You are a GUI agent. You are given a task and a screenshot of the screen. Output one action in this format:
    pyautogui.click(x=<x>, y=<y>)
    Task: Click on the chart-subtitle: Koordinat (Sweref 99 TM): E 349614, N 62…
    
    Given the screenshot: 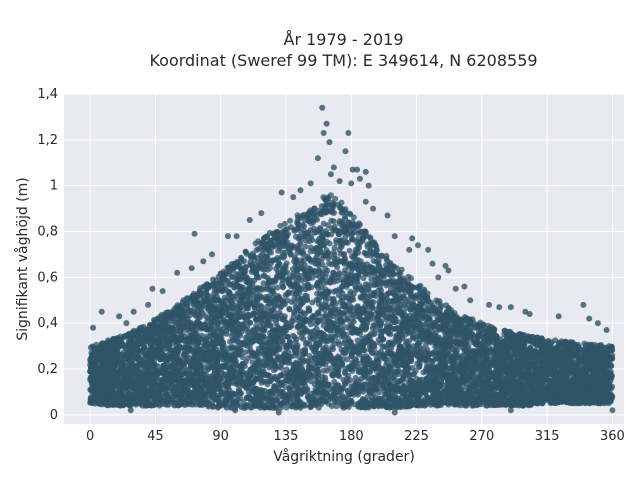 What is the action you would take?
    pyautogui.click(x=343, y=60)
    